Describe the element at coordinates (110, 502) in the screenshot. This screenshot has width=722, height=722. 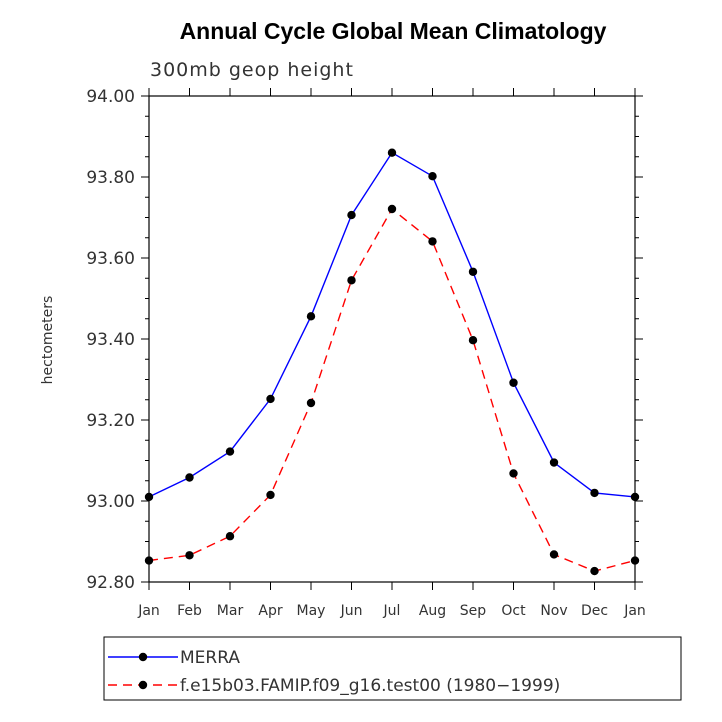
I see `y-tick-label: 93.00` at that location.